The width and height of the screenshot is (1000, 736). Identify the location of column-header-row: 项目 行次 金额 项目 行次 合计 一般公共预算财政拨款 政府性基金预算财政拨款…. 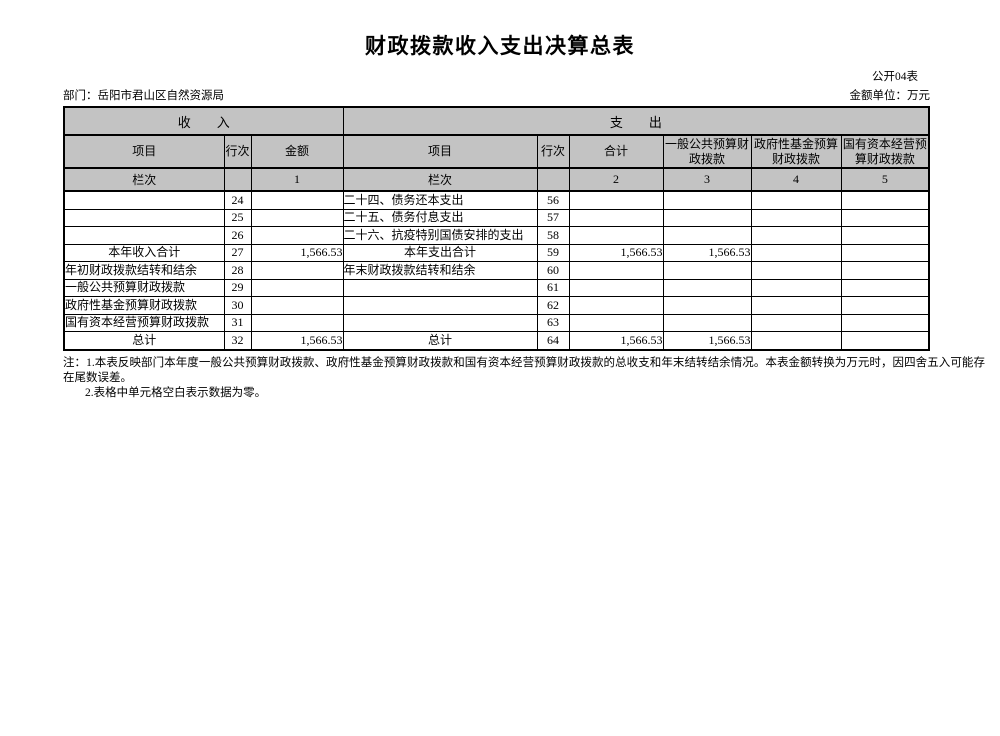
(496, 151).